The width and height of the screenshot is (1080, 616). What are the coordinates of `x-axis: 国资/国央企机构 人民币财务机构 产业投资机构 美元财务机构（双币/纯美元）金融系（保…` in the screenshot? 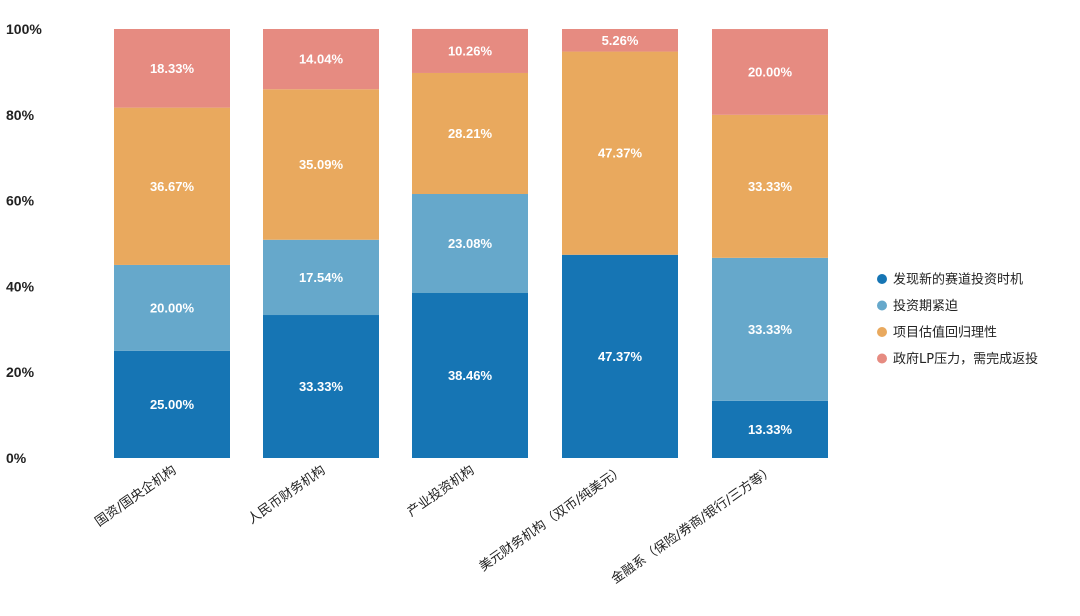 It's located at (434, 524).